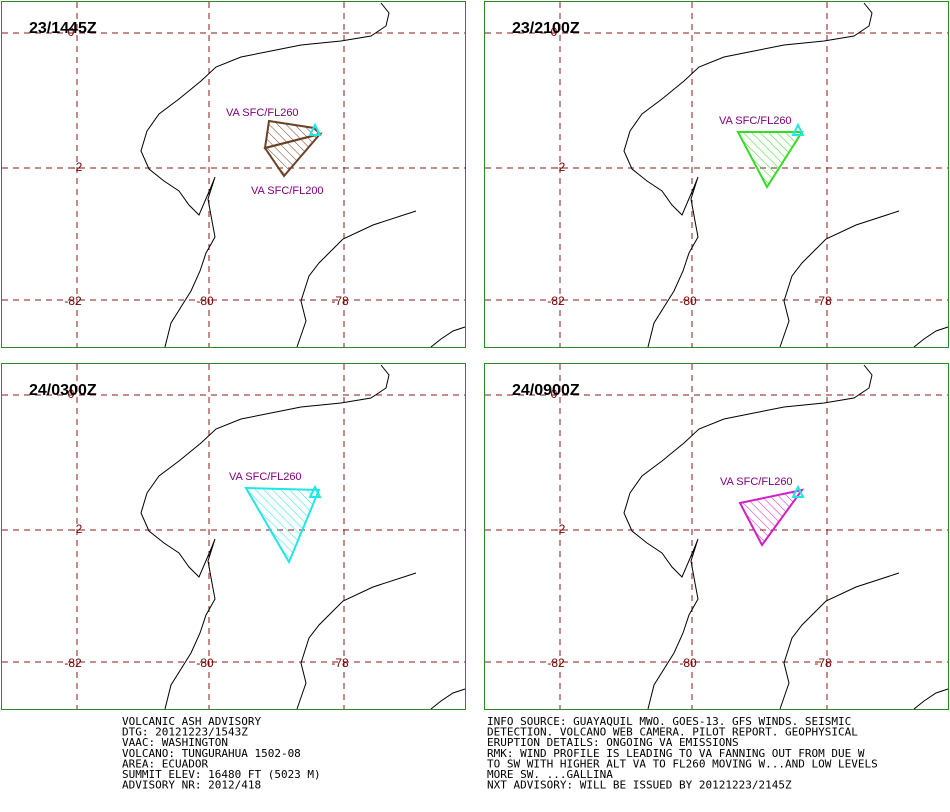  What do you see at coordinates (287, 191) in the screenshot?
I see `ash-label: VA SFC/FL200` at bounding box center [287, 191].